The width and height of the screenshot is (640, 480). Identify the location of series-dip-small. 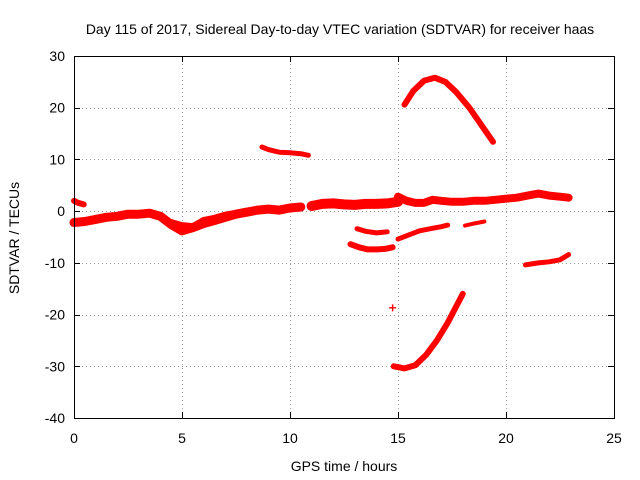
(372, 231).